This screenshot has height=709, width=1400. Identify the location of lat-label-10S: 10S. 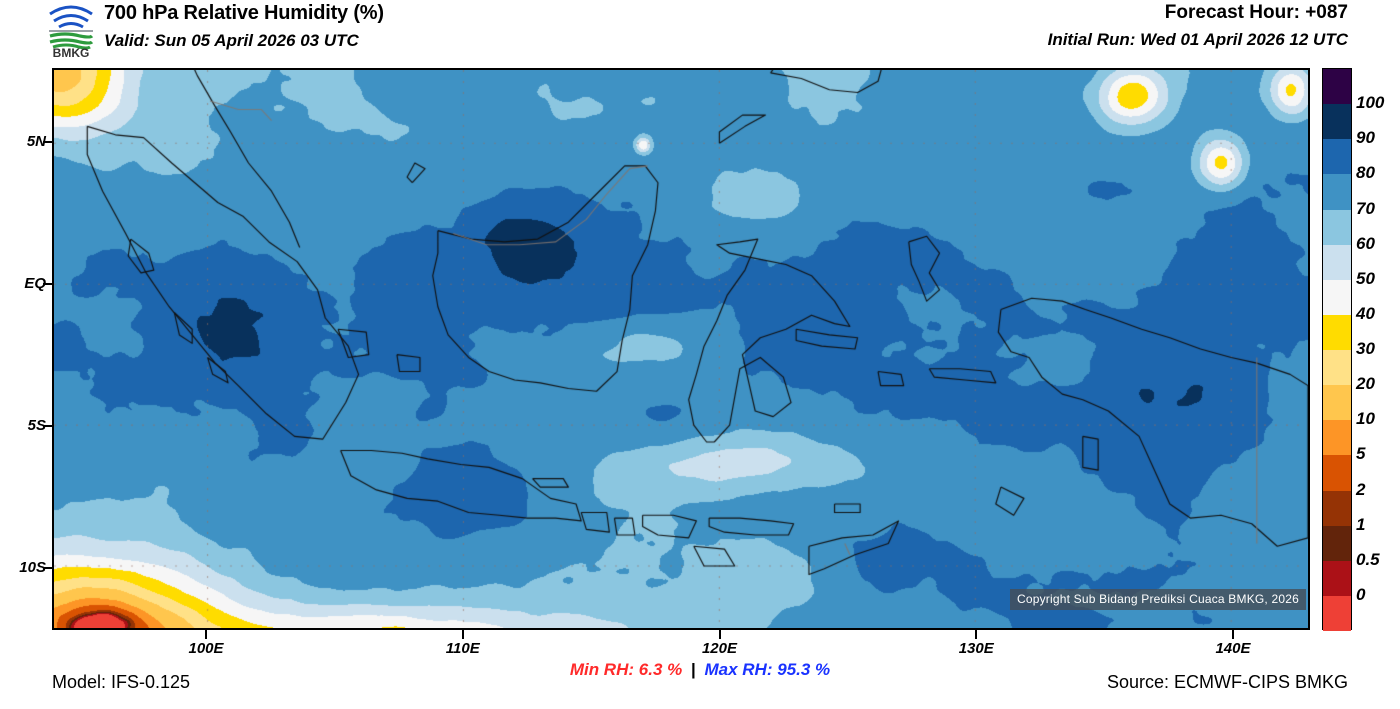
(32, 567).